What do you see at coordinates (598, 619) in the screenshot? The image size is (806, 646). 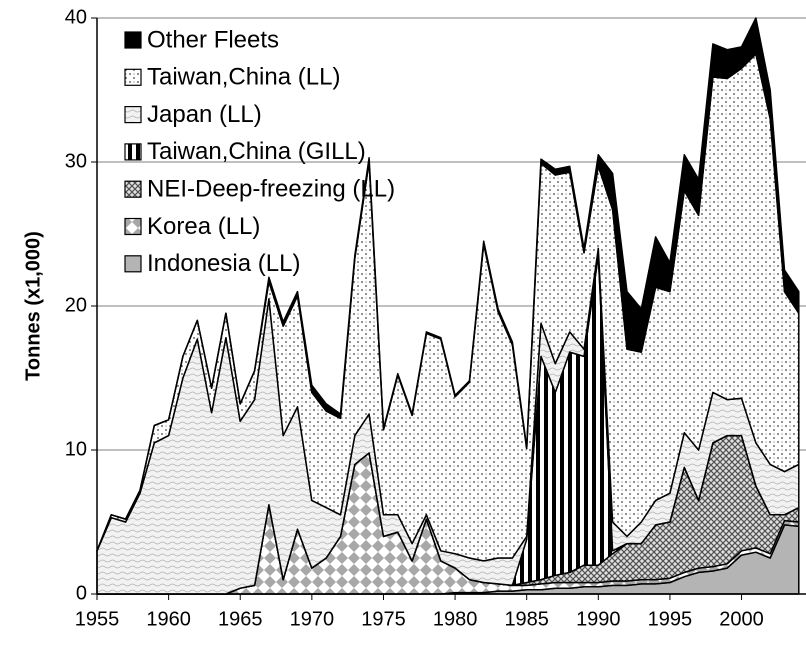 I see `x-tick-label: 1990` at bounding box center [598, 619].